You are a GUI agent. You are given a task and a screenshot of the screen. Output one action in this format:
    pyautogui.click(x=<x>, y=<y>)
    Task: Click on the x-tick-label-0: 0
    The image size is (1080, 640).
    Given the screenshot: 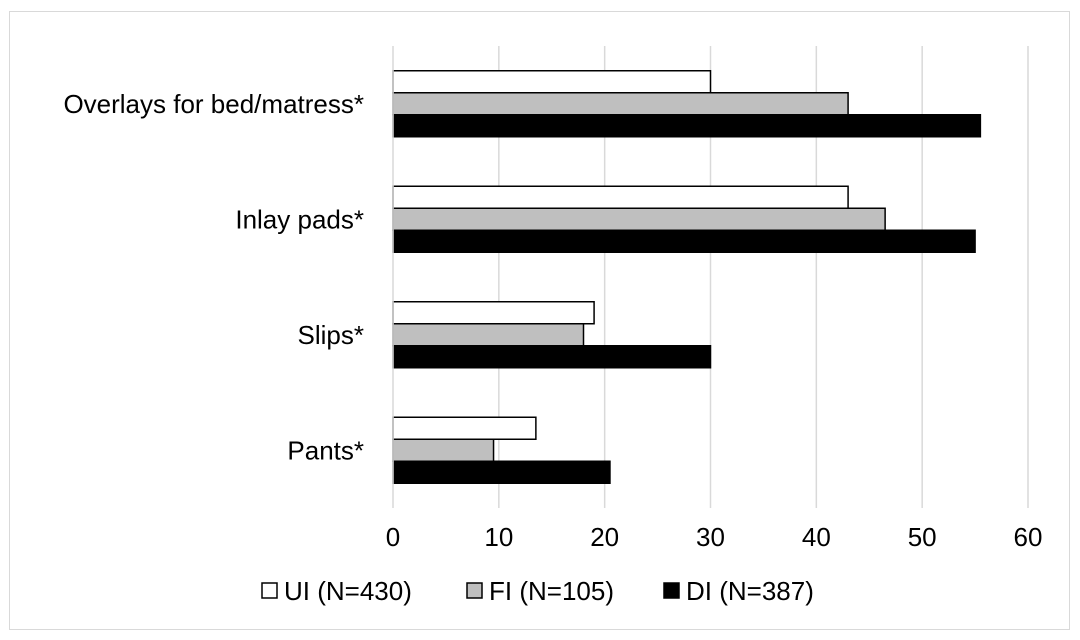 What is the action you would take?
    pyautogui.click(x=393, y=537)
    